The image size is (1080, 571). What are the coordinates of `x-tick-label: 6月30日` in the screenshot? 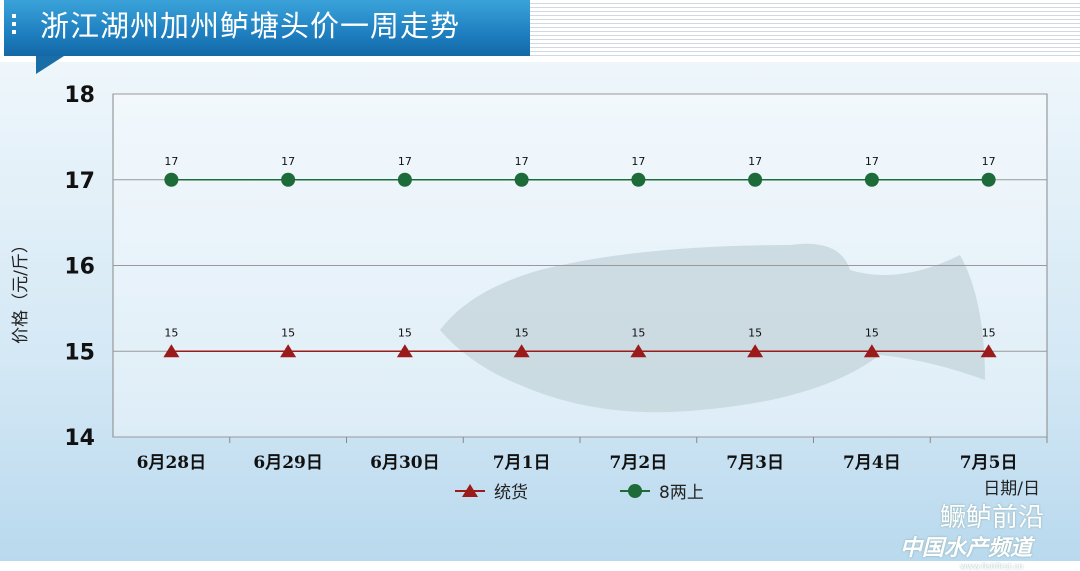 It's located at (405, 463).